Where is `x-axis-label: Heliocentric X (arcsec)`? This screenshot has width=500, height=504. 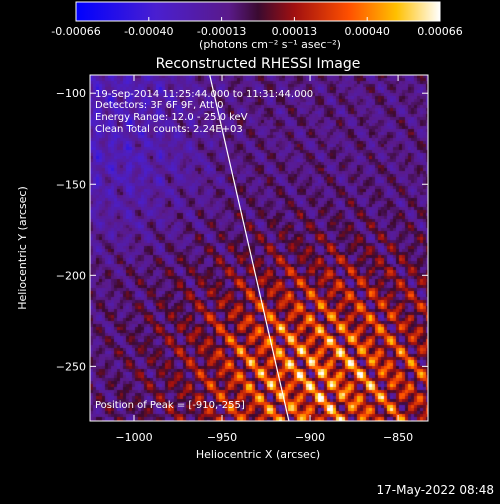 x-axis-label: Heliocentric X (arcsec) is located at coordinates (258, 454).